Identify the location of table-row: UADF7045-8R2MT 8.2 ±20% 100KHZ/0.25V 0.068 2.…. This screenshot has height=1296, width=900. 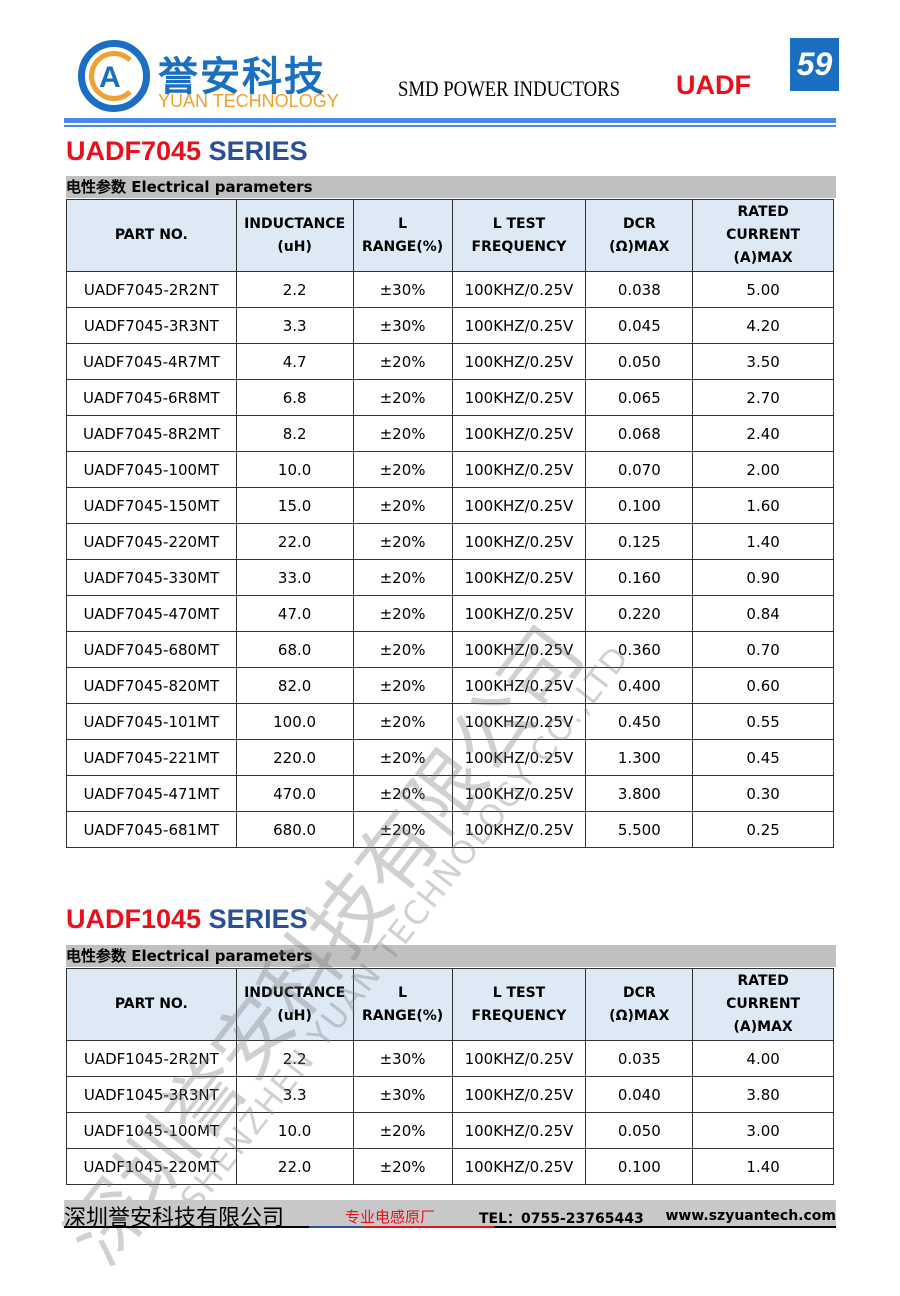
(450, 433).